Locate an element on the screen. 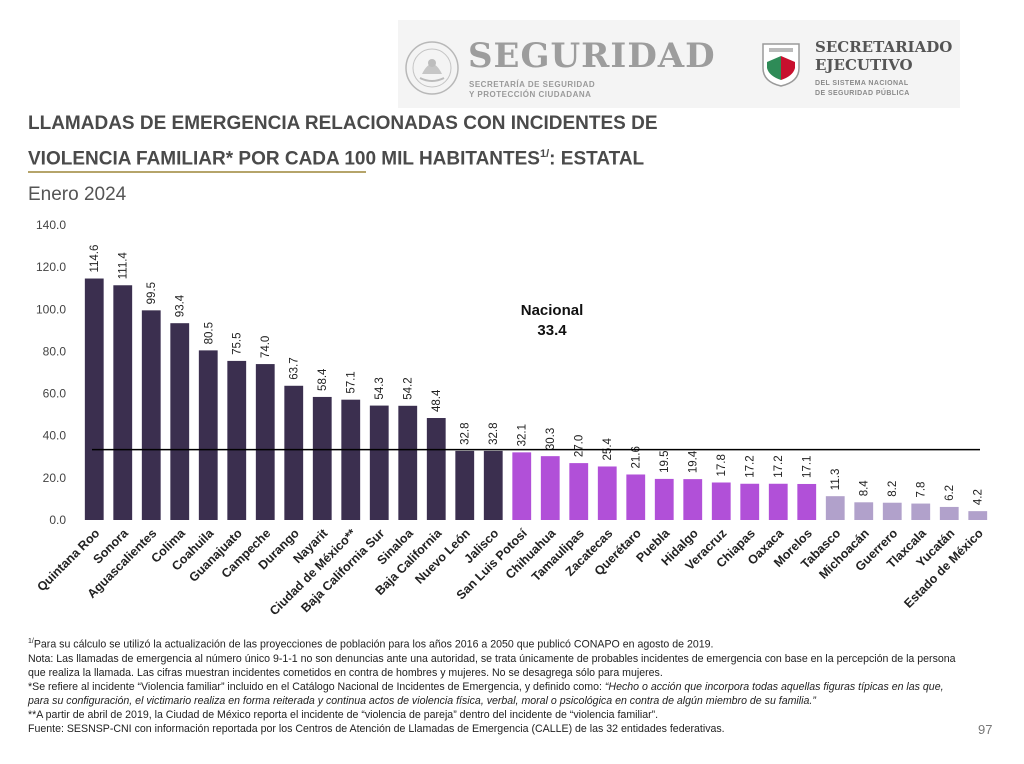  bar-value-label: 57.1 is located at coordinates (352, 382).